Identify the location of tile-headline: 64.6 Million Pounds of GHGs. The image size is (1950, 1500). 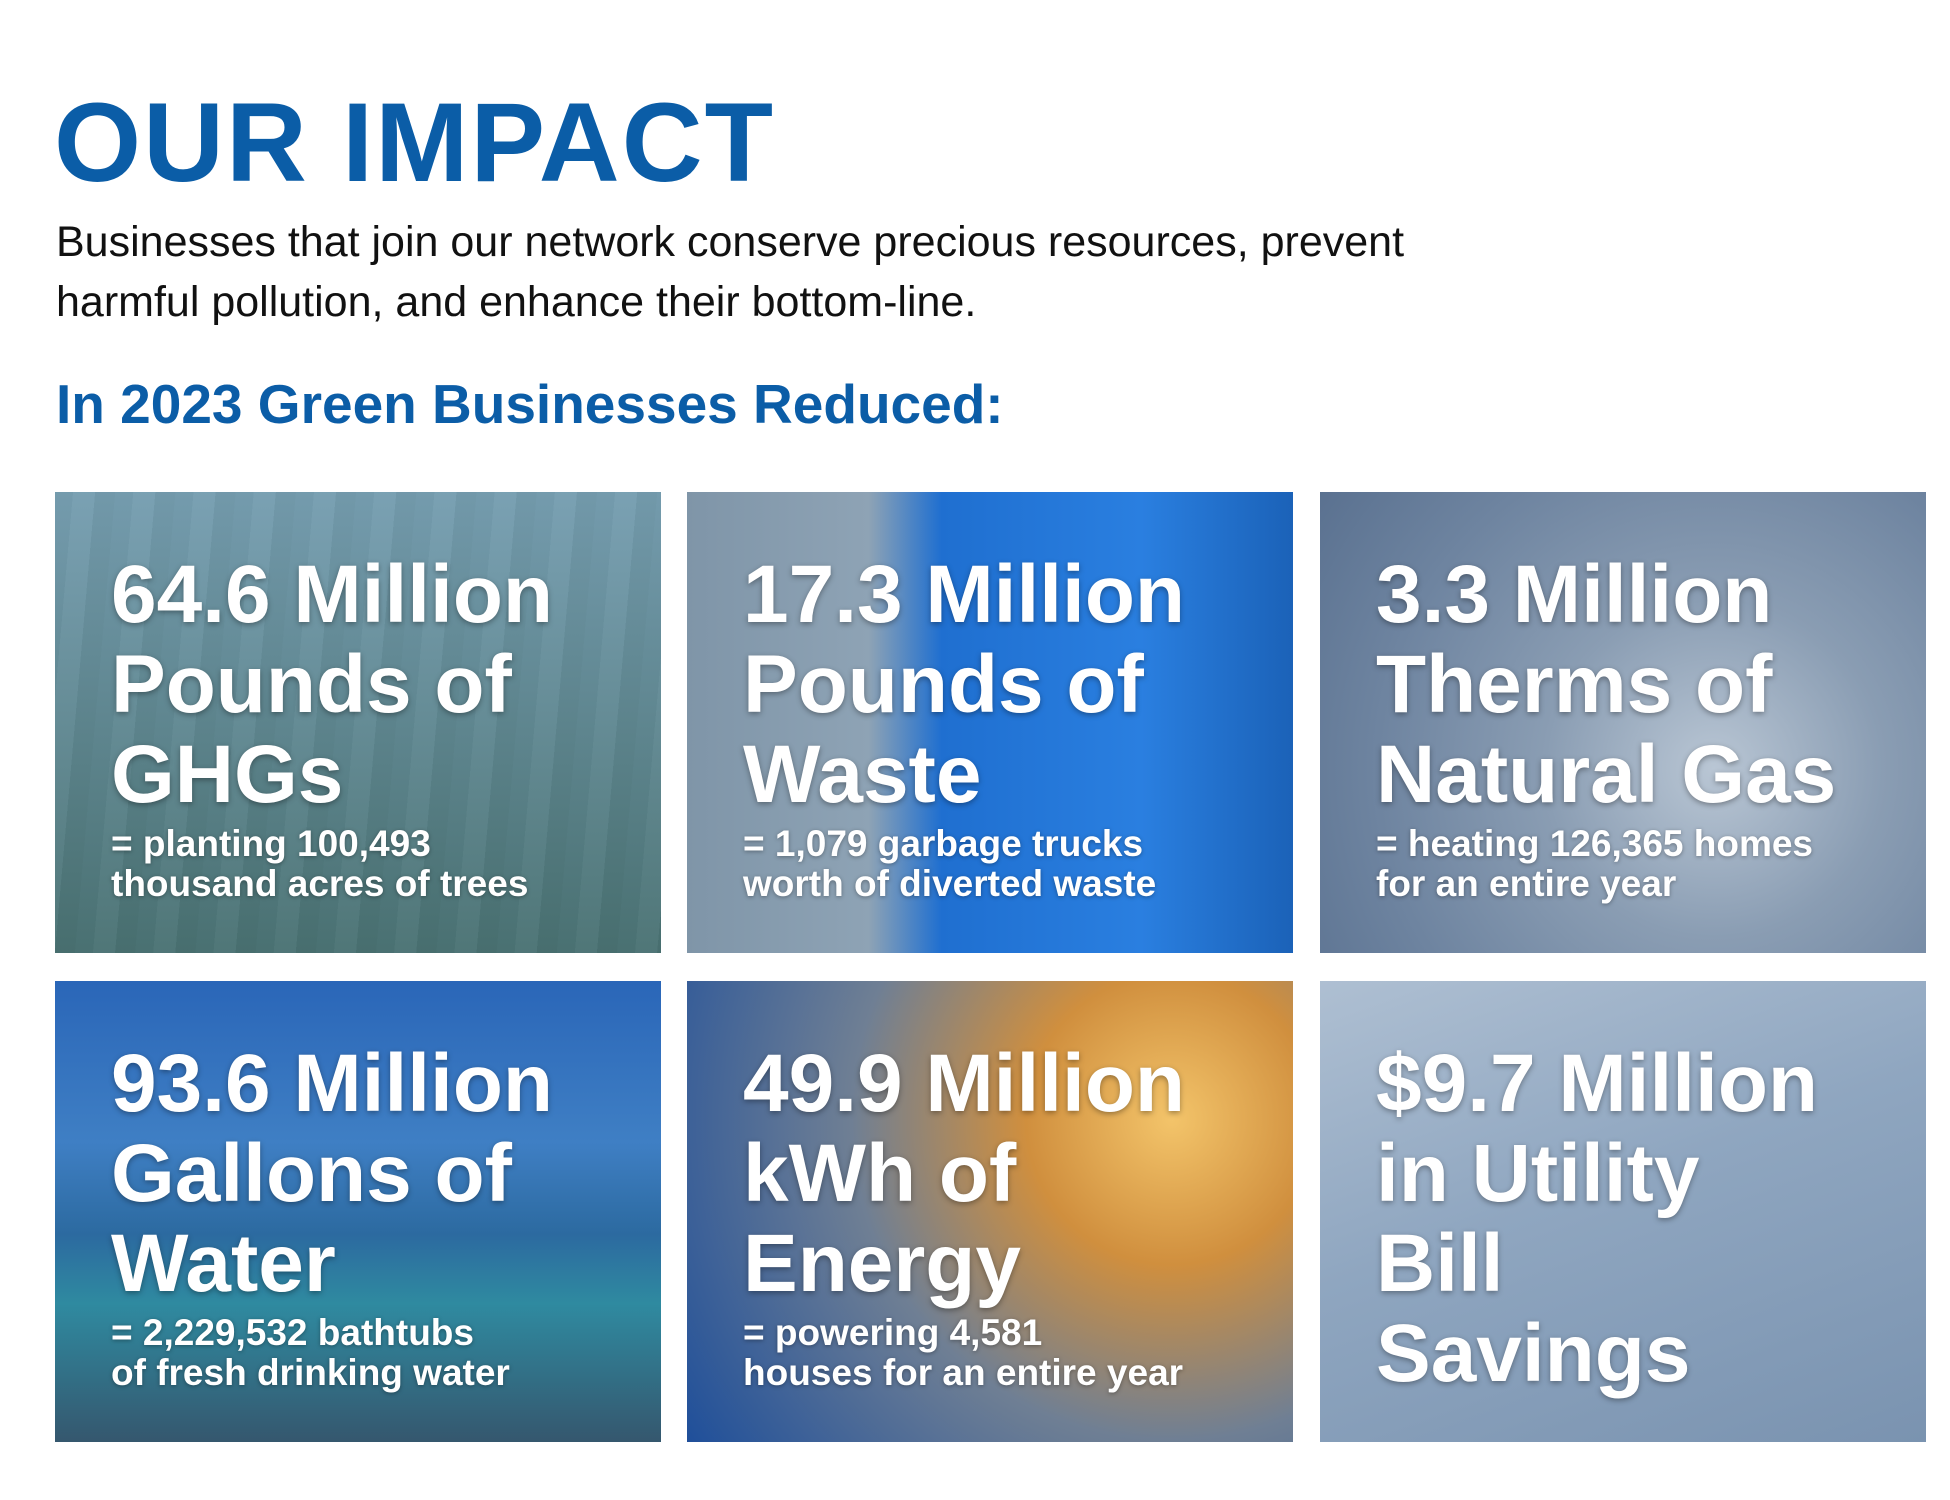
(332, 685).